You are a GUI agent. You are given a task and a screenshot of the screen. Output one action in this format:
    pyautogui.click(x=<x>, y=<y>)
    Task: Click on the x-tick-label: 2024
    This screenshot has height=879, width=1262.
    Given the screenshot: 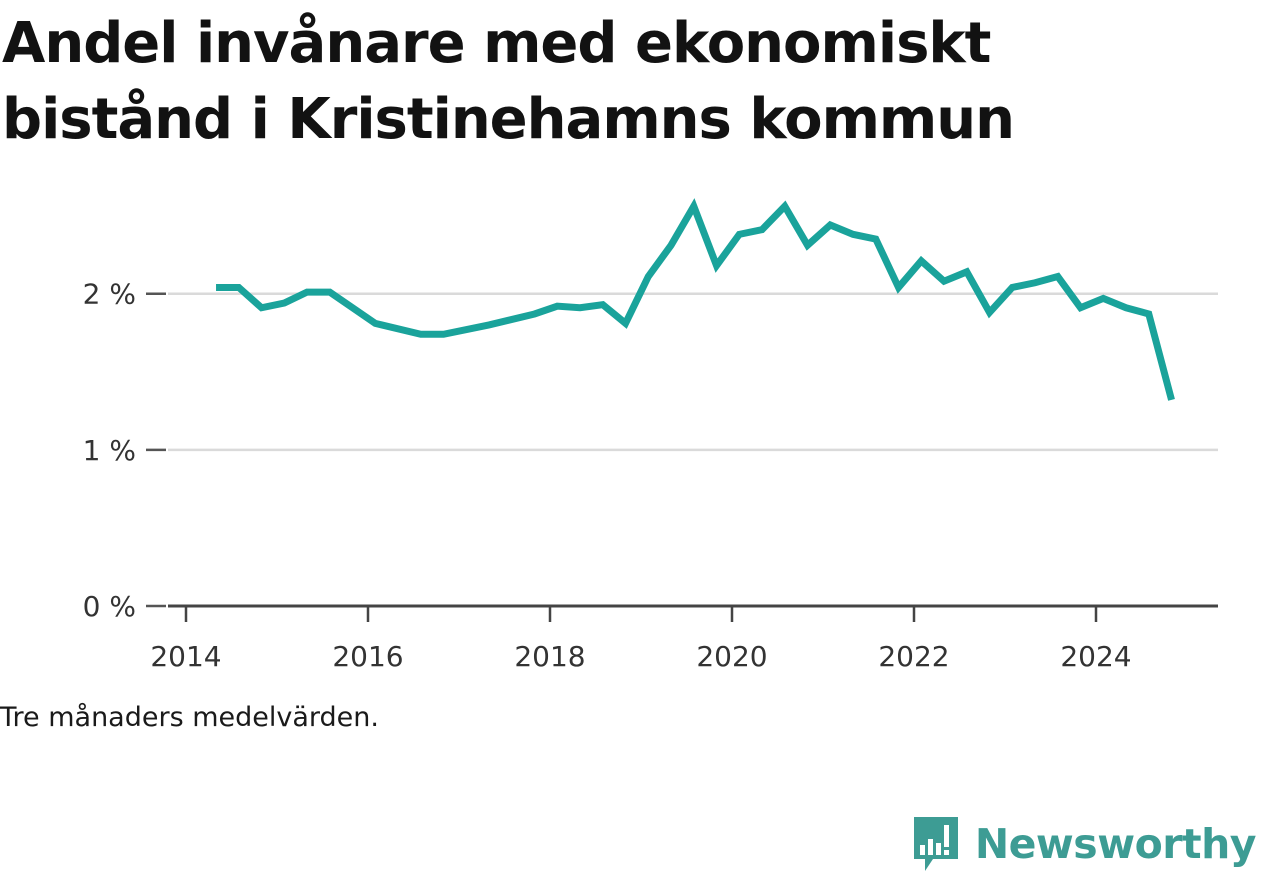 What is the action you would take?
    pyautogui.click(x=1095, y=656)
    